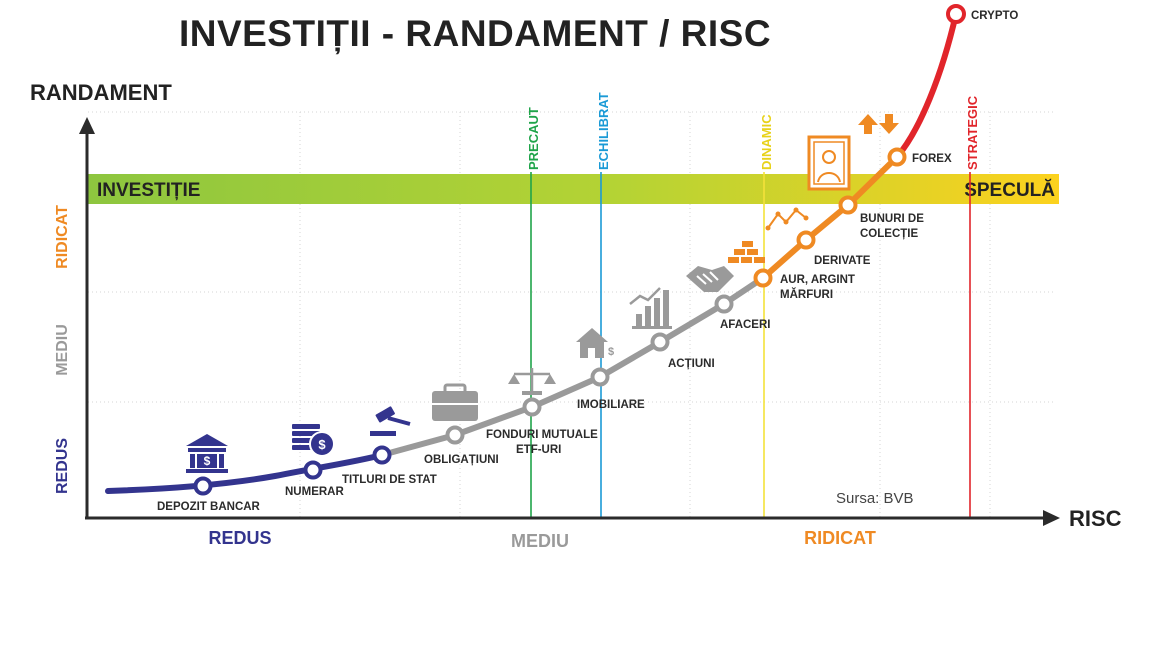  What do you see at coordinates (538, 450) in the screenshot?
I see `step-label: ETF-URI` at bounding box center [538, 450].